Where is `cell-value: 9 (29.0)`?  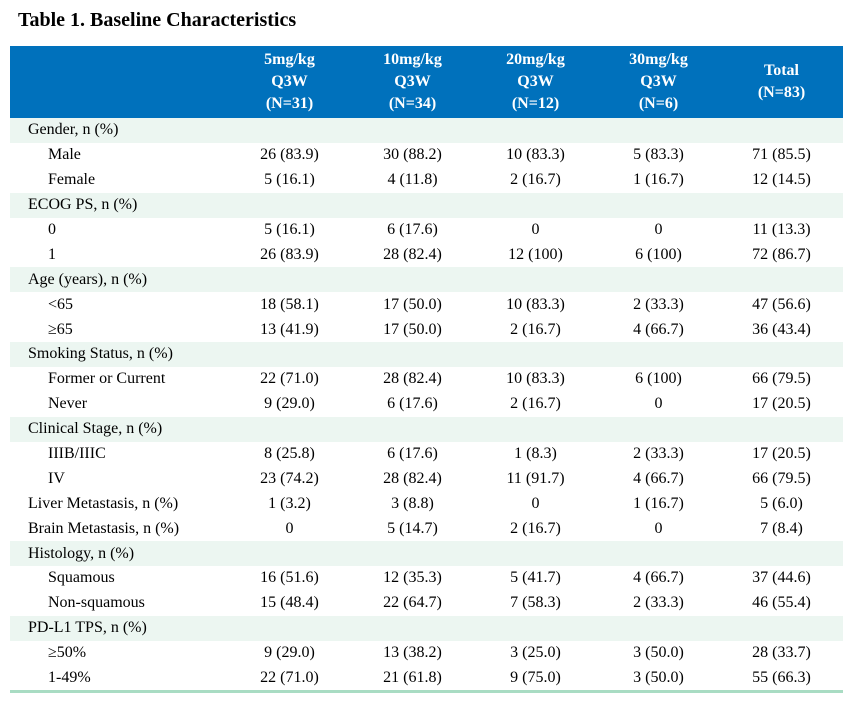 cell-value: 9 (29.0) is located at coordinates (289, 653).